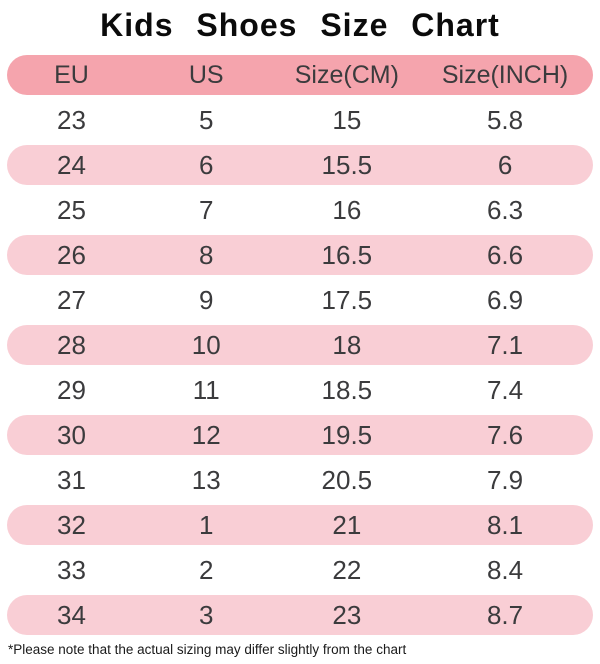  What do you see at coordinates (206, 254) in the screenshot?
I see `table-cell: 8` at bounding box center [206, 254].